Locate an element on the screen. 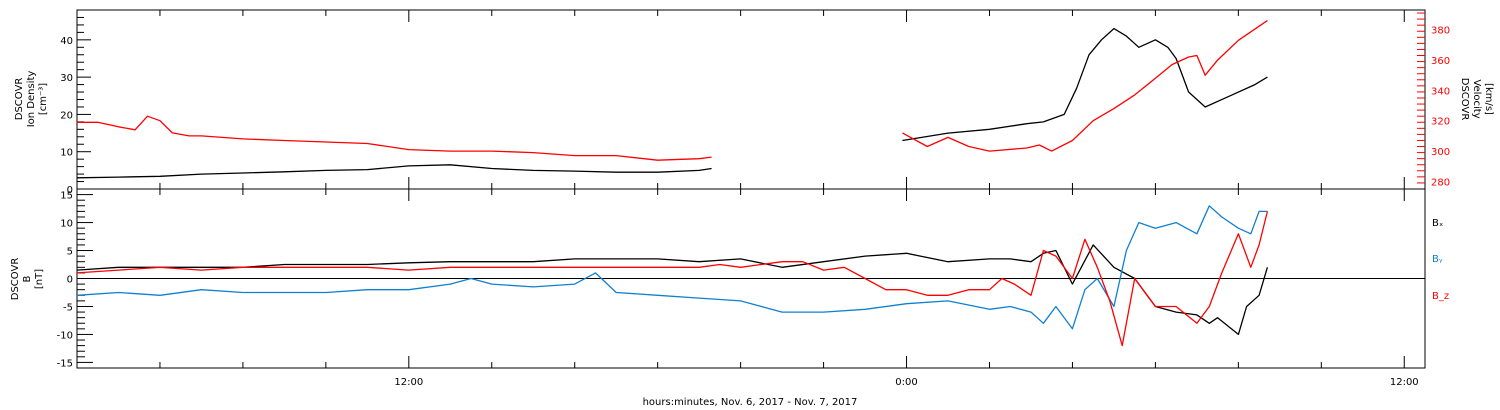  density-tick-label: 30 is located at coordinates (66, 78).